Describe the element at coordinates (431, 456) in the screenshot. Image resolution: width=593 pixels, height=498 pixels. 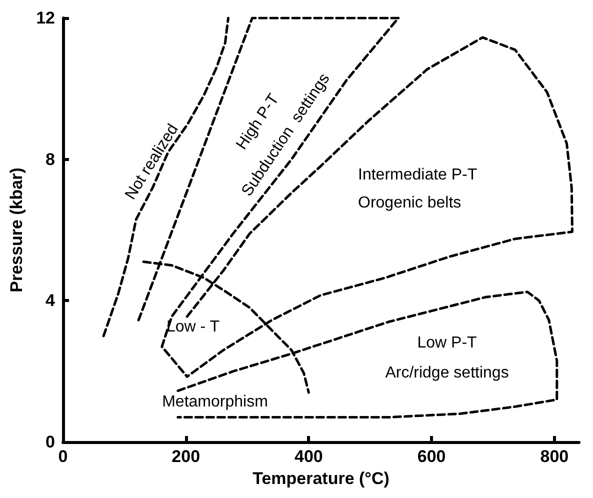
I see `x-tick-label: 600` at that location.